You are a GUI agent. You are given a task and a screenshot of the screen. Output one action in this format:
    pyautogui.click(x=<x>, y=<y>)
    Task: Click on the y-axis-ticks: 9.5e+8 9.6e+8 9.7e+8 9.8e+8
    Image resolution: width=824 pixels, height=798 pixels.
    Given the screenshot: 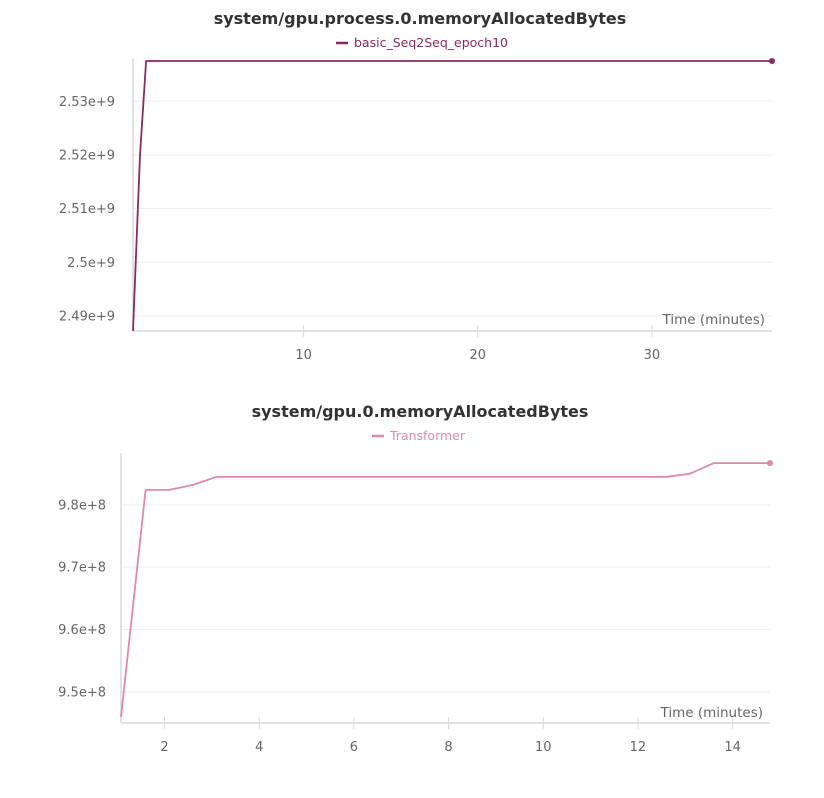 What is the action you would take?
    pyautogui.click(x=82, y=599)
    